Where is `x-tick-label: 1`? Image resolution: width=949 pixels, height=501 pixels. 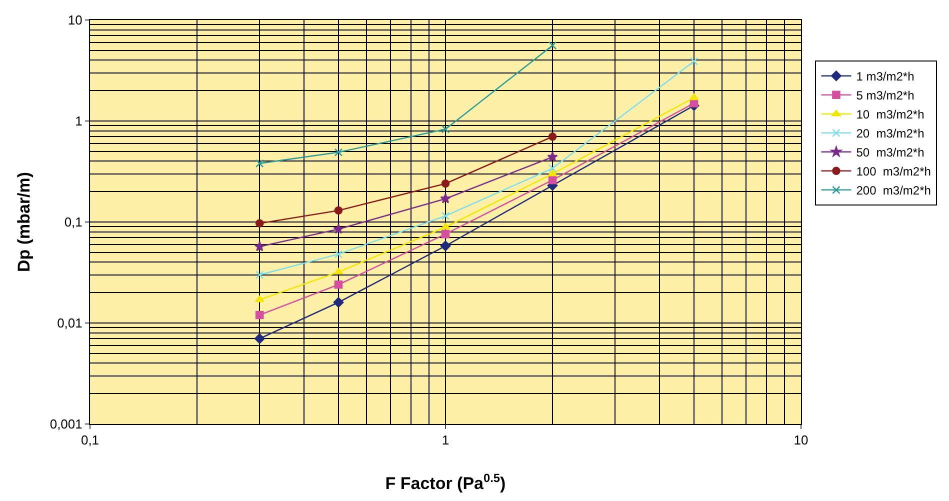 x-tick-label: 1 is located at coordinates (446, 440).